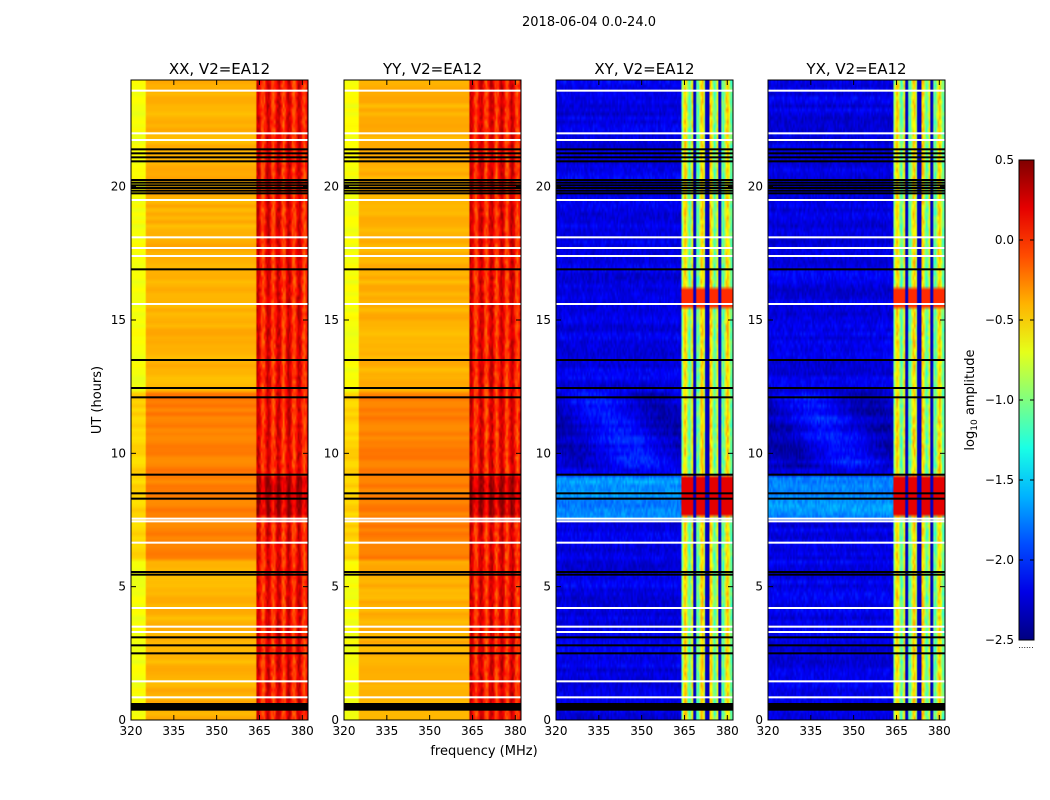 The width and height of the screenshot is (1050, 800). What do you see at coordinates (755, 453) in the screenshot?
I see `y-tick-label: 10` at bounding box center [755, 453].